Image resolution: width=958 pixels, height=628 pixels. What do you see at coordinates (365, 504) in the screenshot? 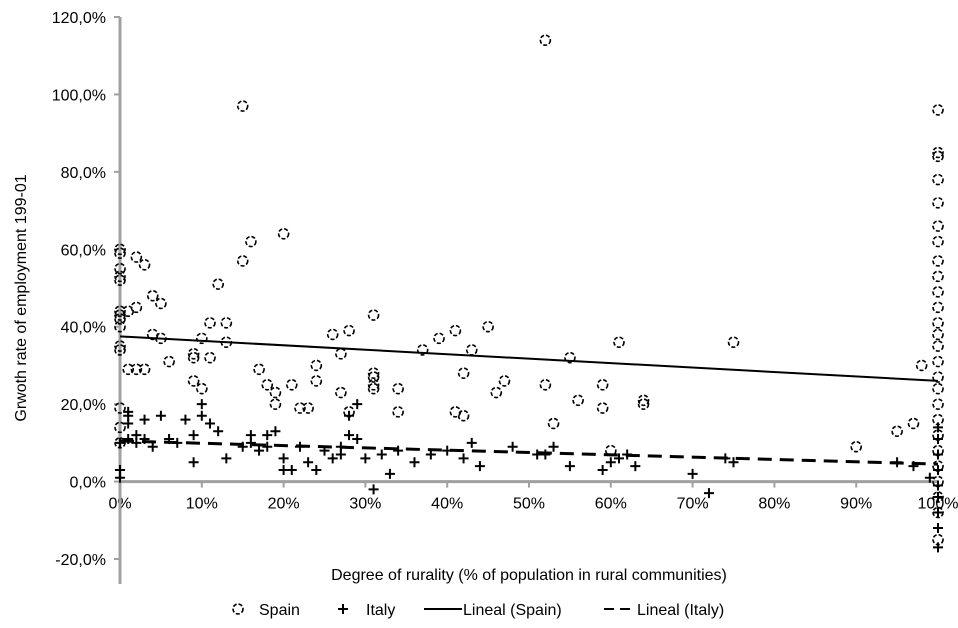
I see `x-tick-label: 30%` at bounding box center [365, 504].